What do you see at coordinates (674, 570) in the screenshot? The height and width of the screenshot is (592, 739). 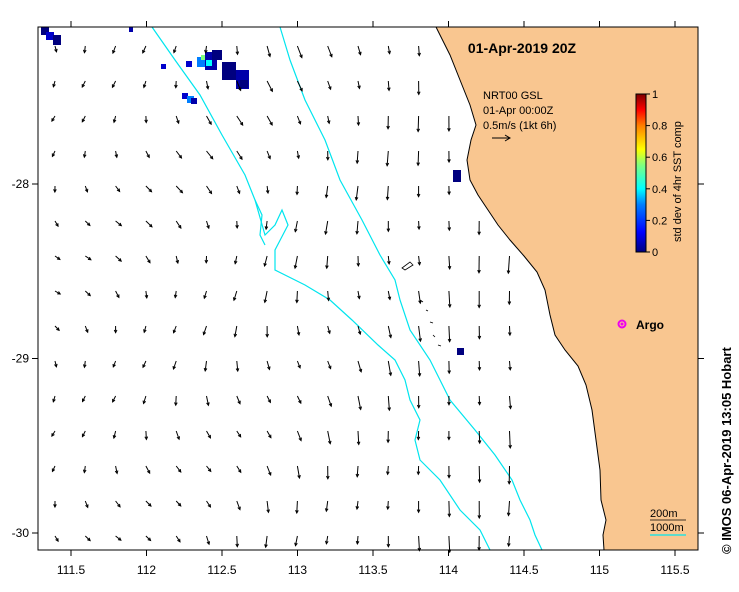 I see `x-tick-label: 115.5` at bounding box center [674, 570].